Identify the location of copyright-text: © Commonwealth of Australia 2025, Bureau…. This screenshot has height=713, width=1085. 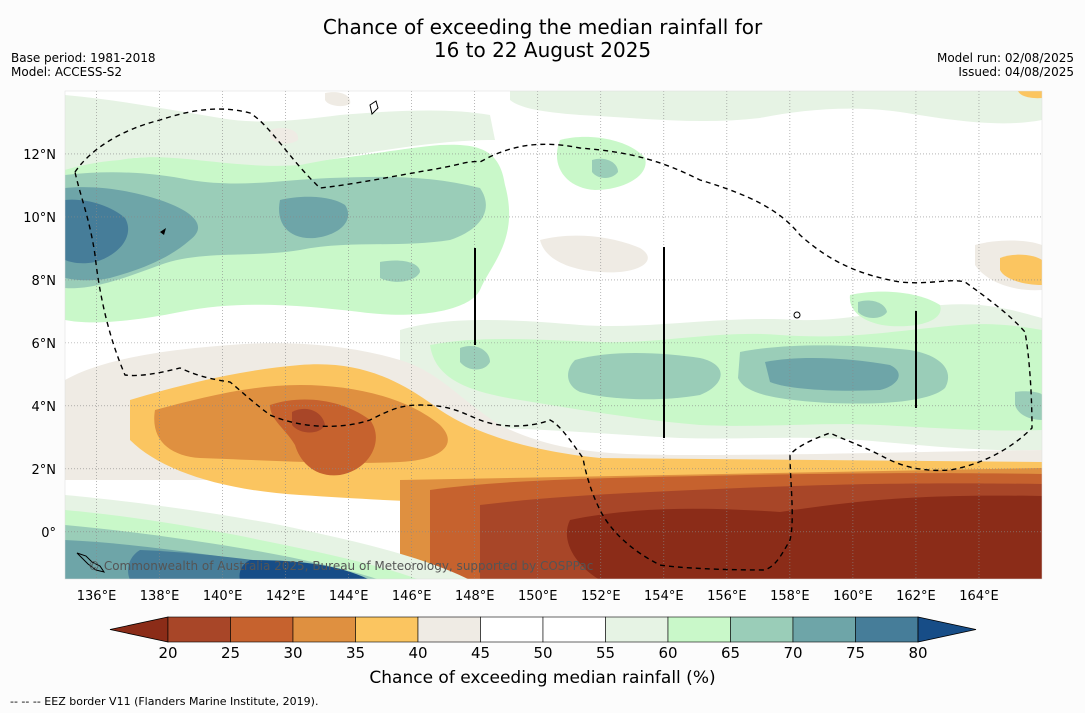
(340, 566).